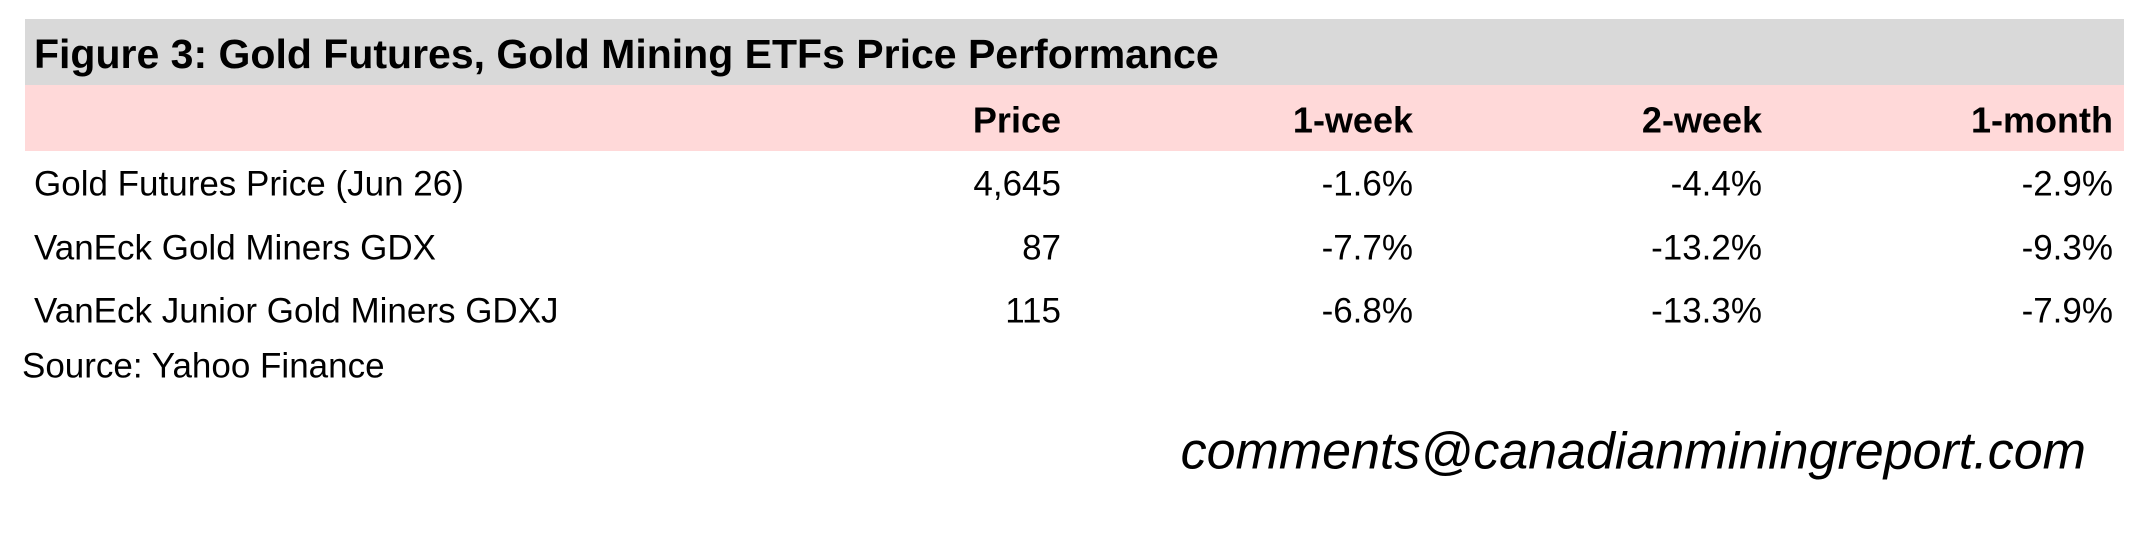 Image resolution: width=2152 pixels, height=533 pixels. I want to click on table-cell: -6.8%, so click(1367, 310).